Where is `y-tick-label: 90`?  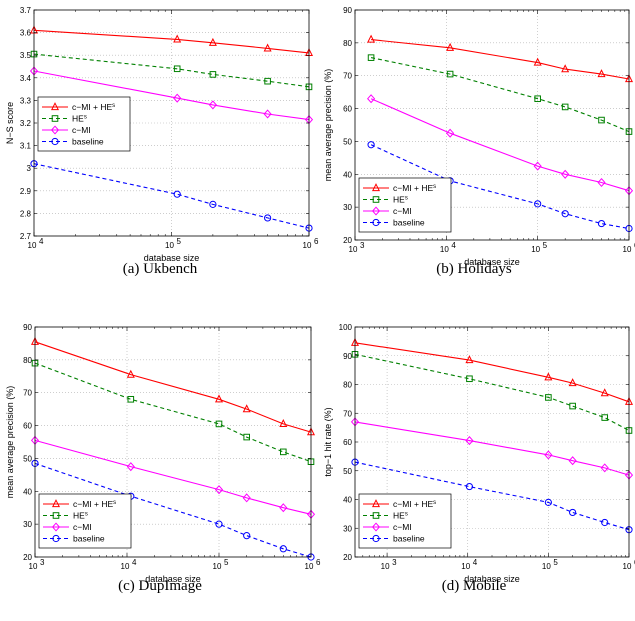 y-tick-label: 90 is located at coordinates (347, 356).